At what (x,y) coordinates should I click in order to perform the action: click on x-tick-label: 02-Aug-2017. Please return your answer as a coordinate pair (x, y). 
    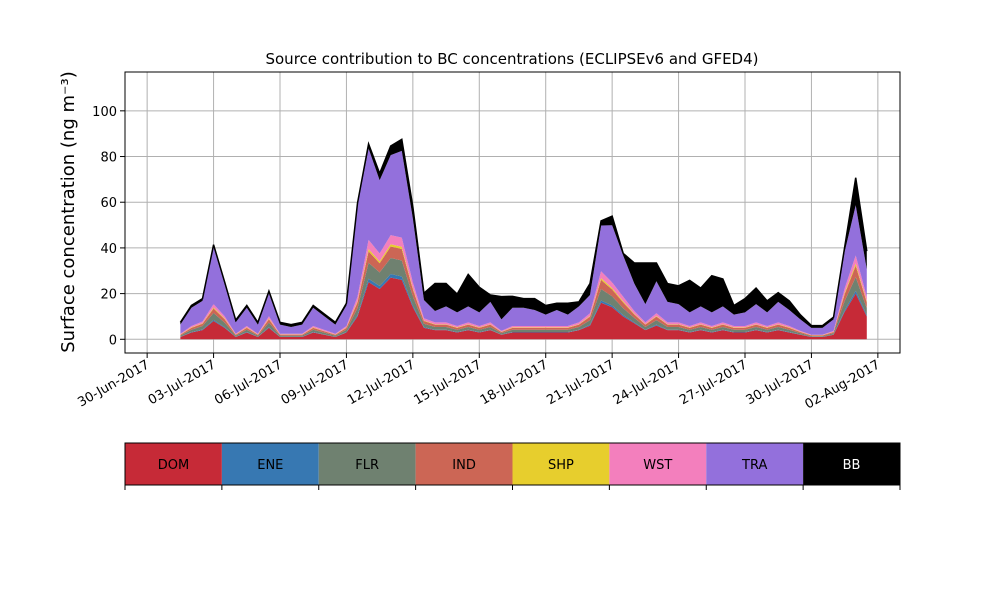
    Looking at the image, I should click on (843, 384).